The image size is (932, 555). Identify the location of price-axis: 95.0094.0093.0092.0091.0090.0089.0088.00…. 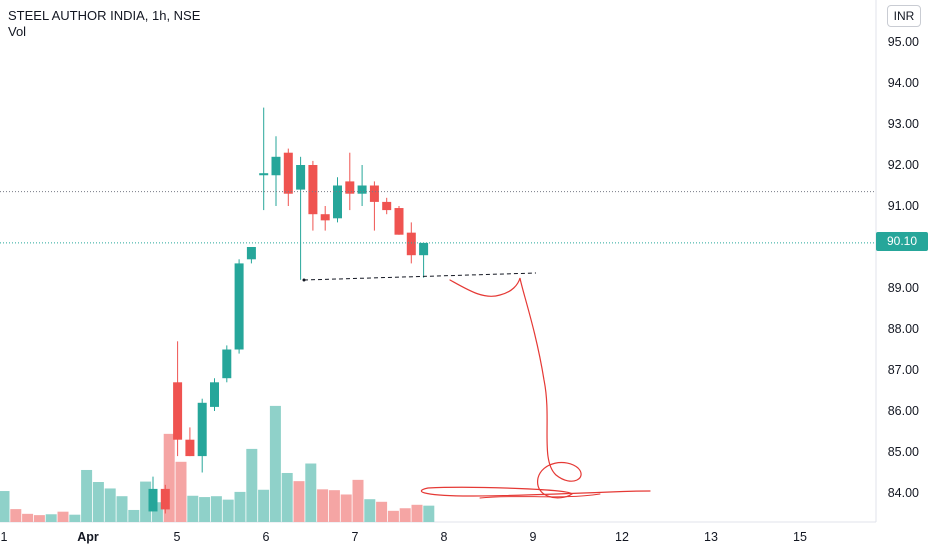
(903, 267).